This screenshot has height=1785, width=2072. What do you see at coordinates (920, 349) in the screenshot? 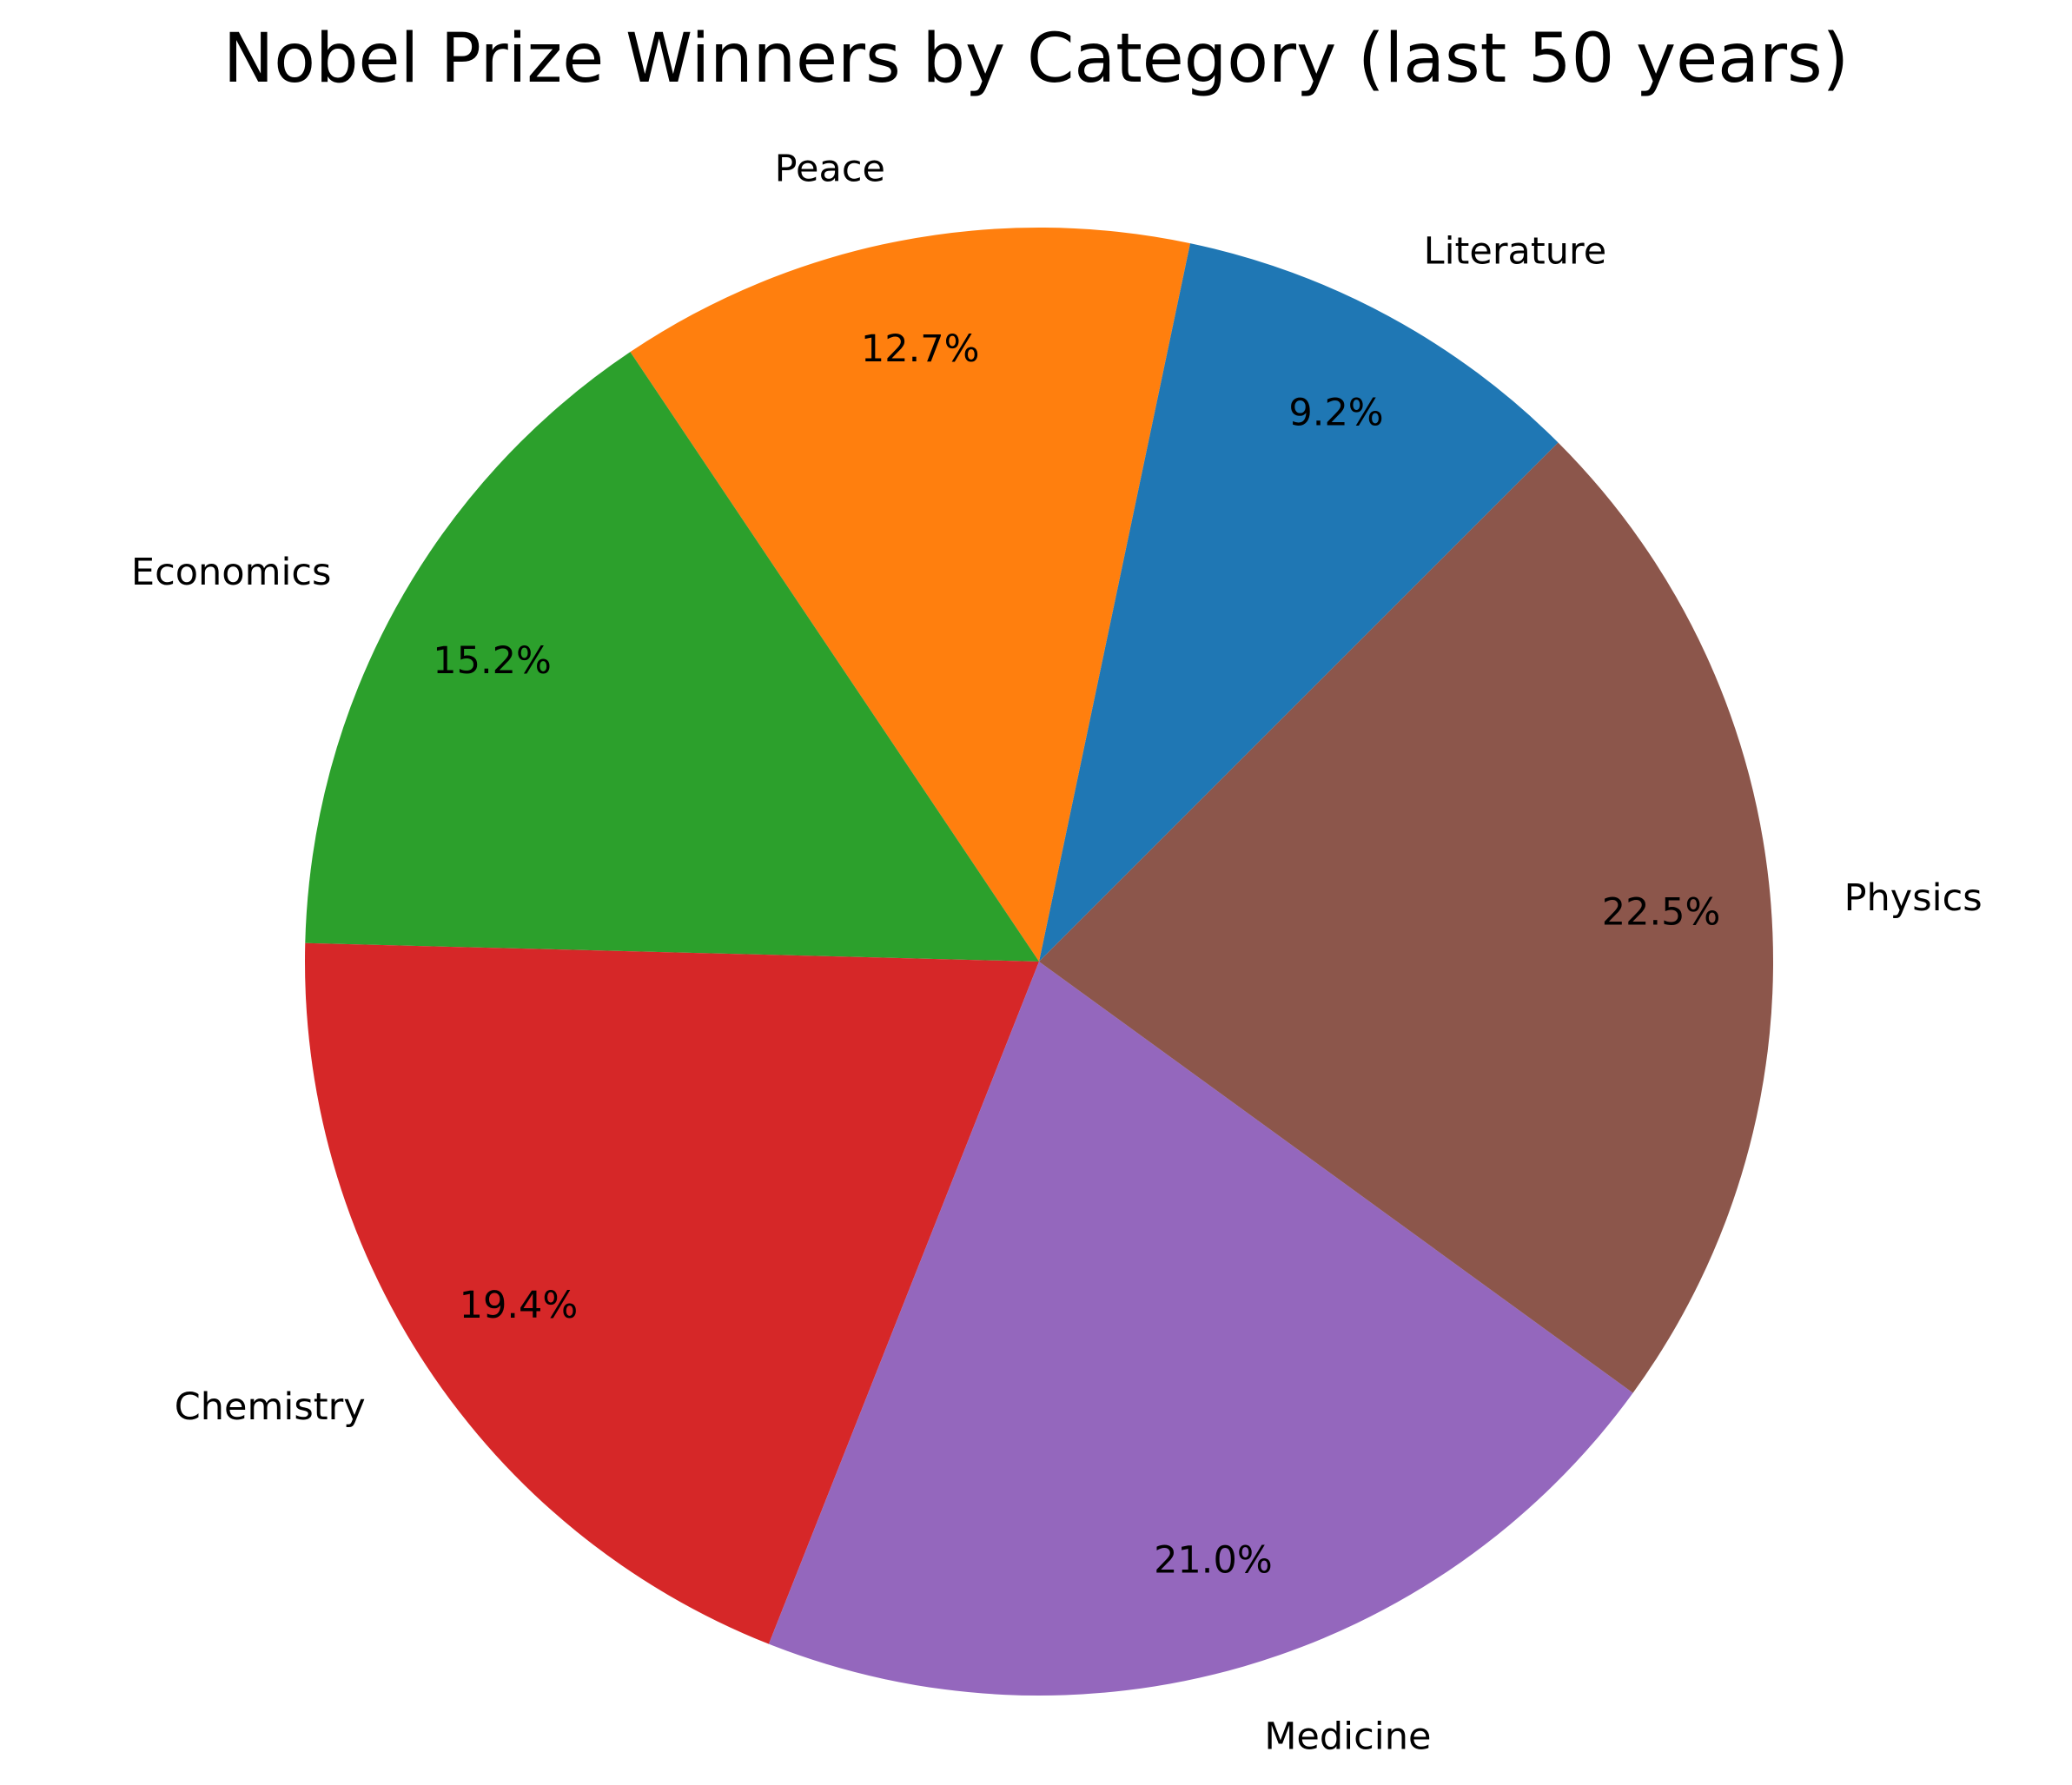
I see `percent-label-peace: 12.7%` at bounding box center [920, 349].